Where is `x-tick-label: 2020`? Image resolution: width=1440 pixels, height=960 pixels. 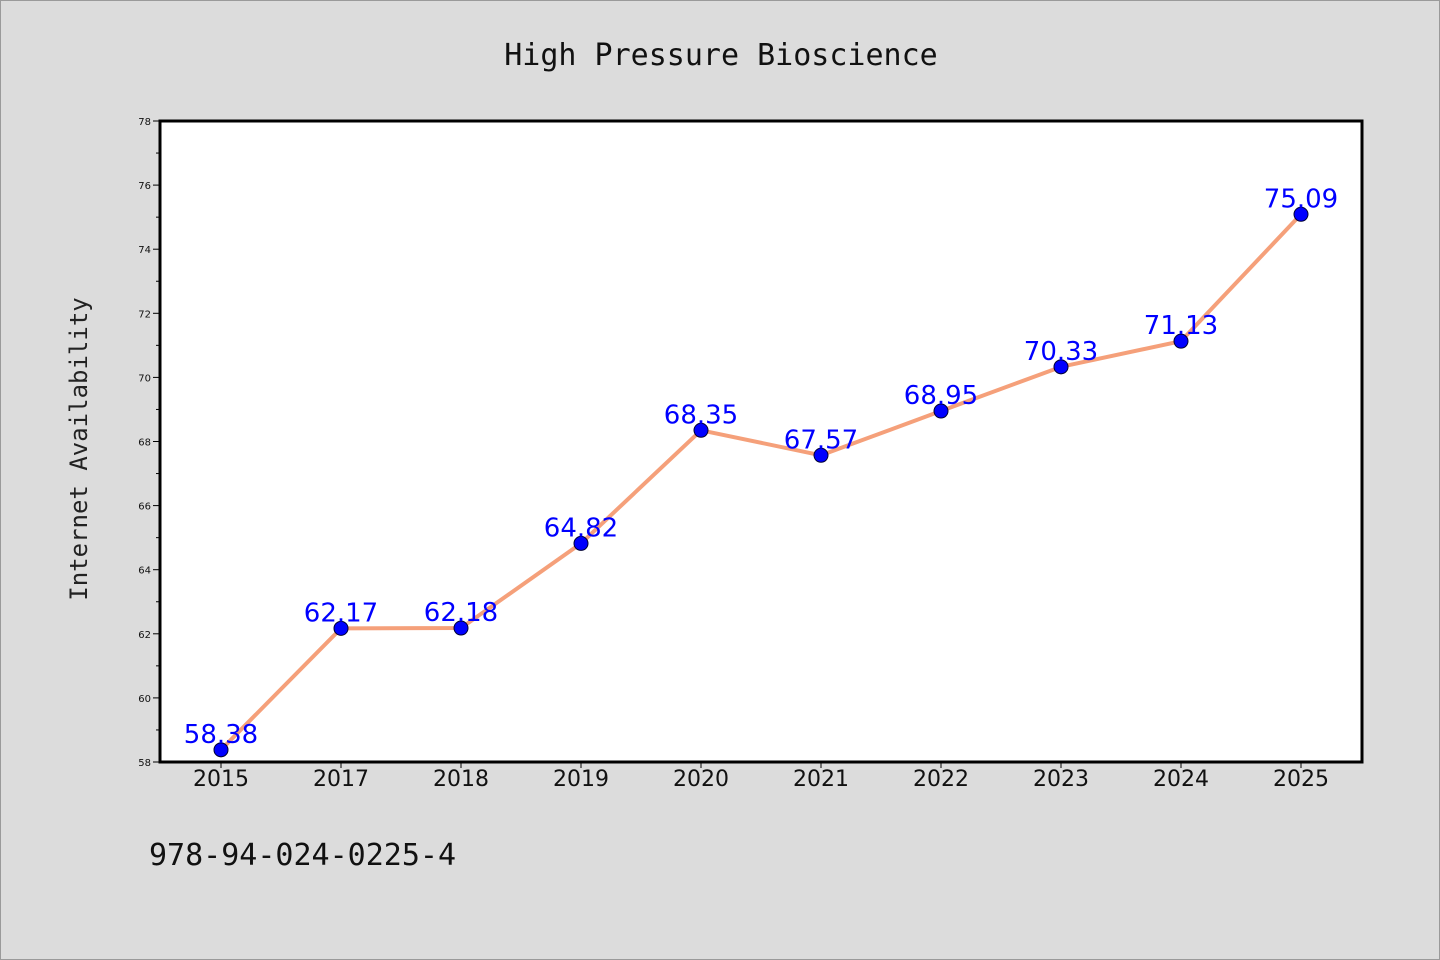 x-tick-label: 2020 is located at coordinates (701, 779).